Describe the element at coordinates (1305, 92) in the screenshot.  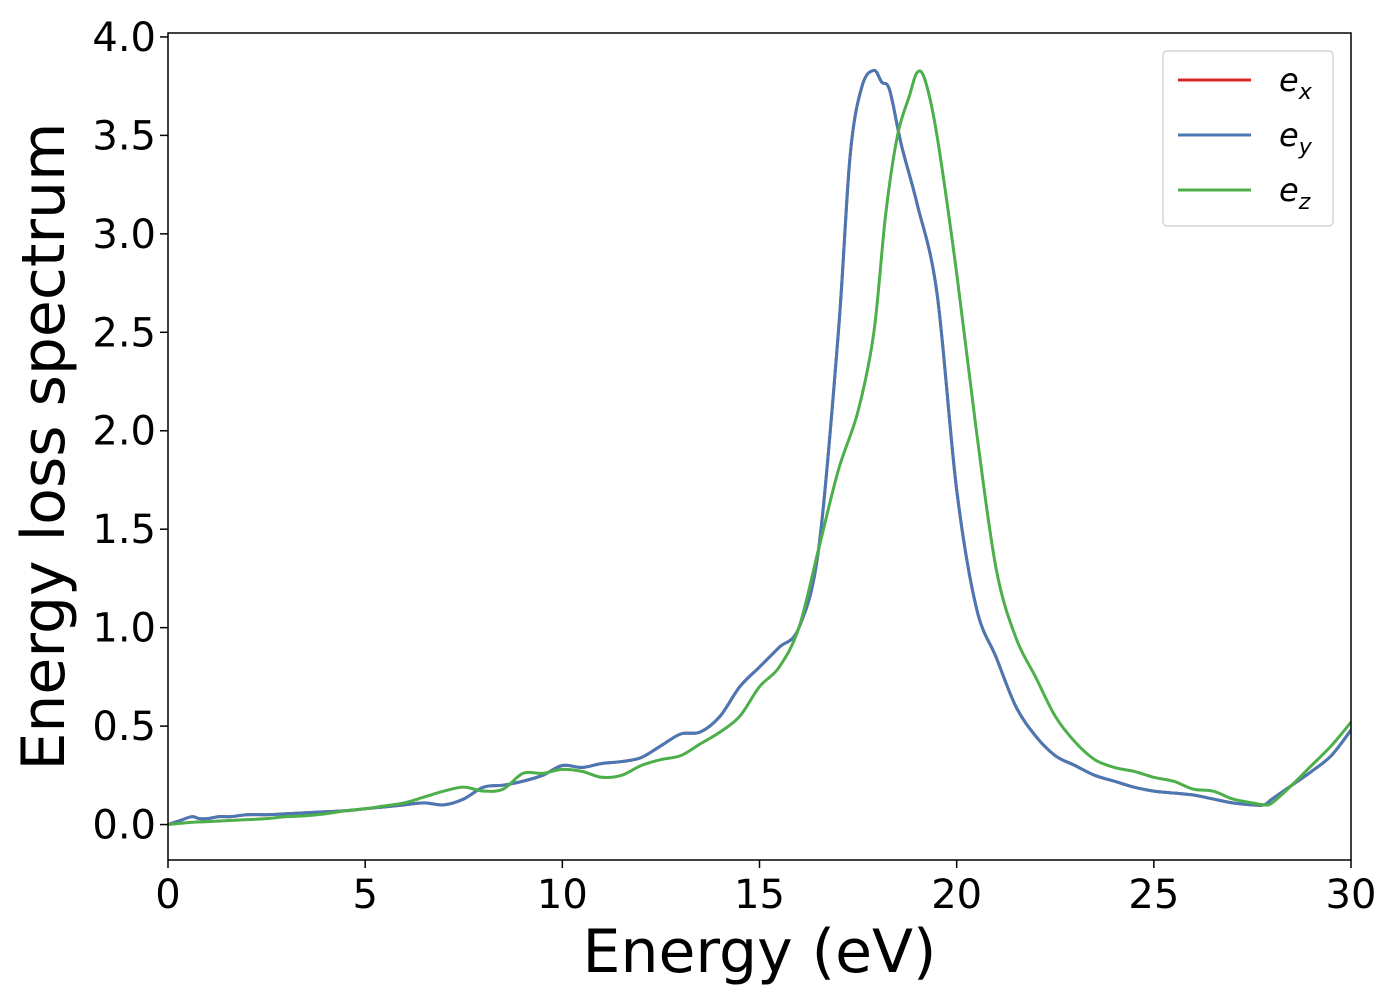
I see `legend-entry-subscript: x` at that location.